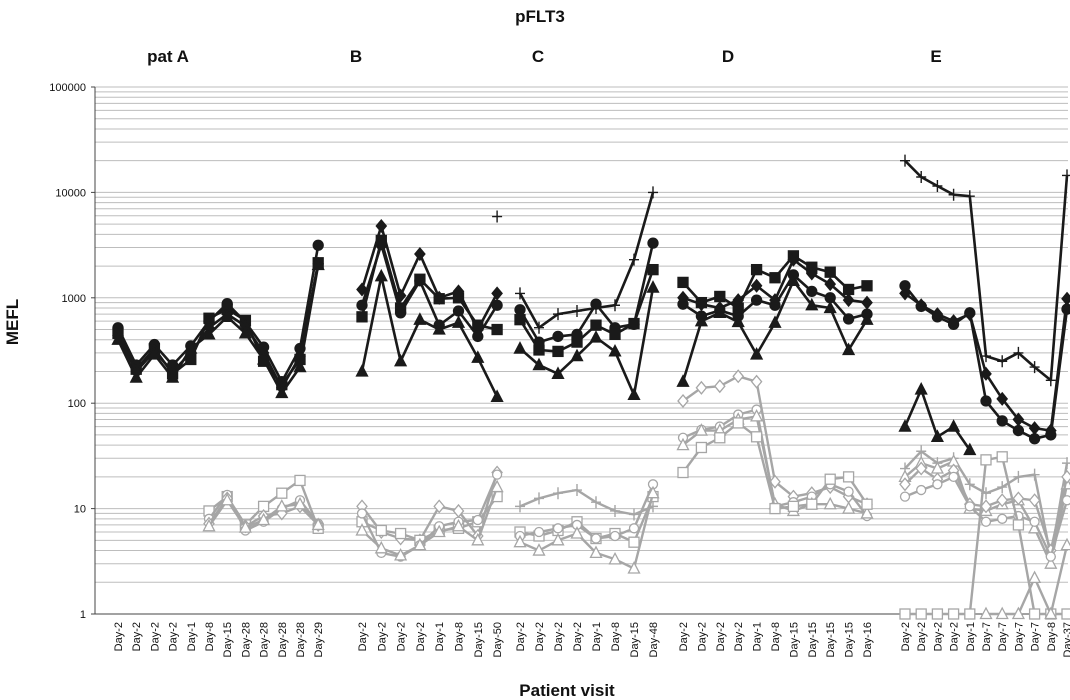 The width and height of the screenshot is (1070, 700). Describe the element at coordinates (935, 56) in the screenshot. I see `panel-label: E` at that location.